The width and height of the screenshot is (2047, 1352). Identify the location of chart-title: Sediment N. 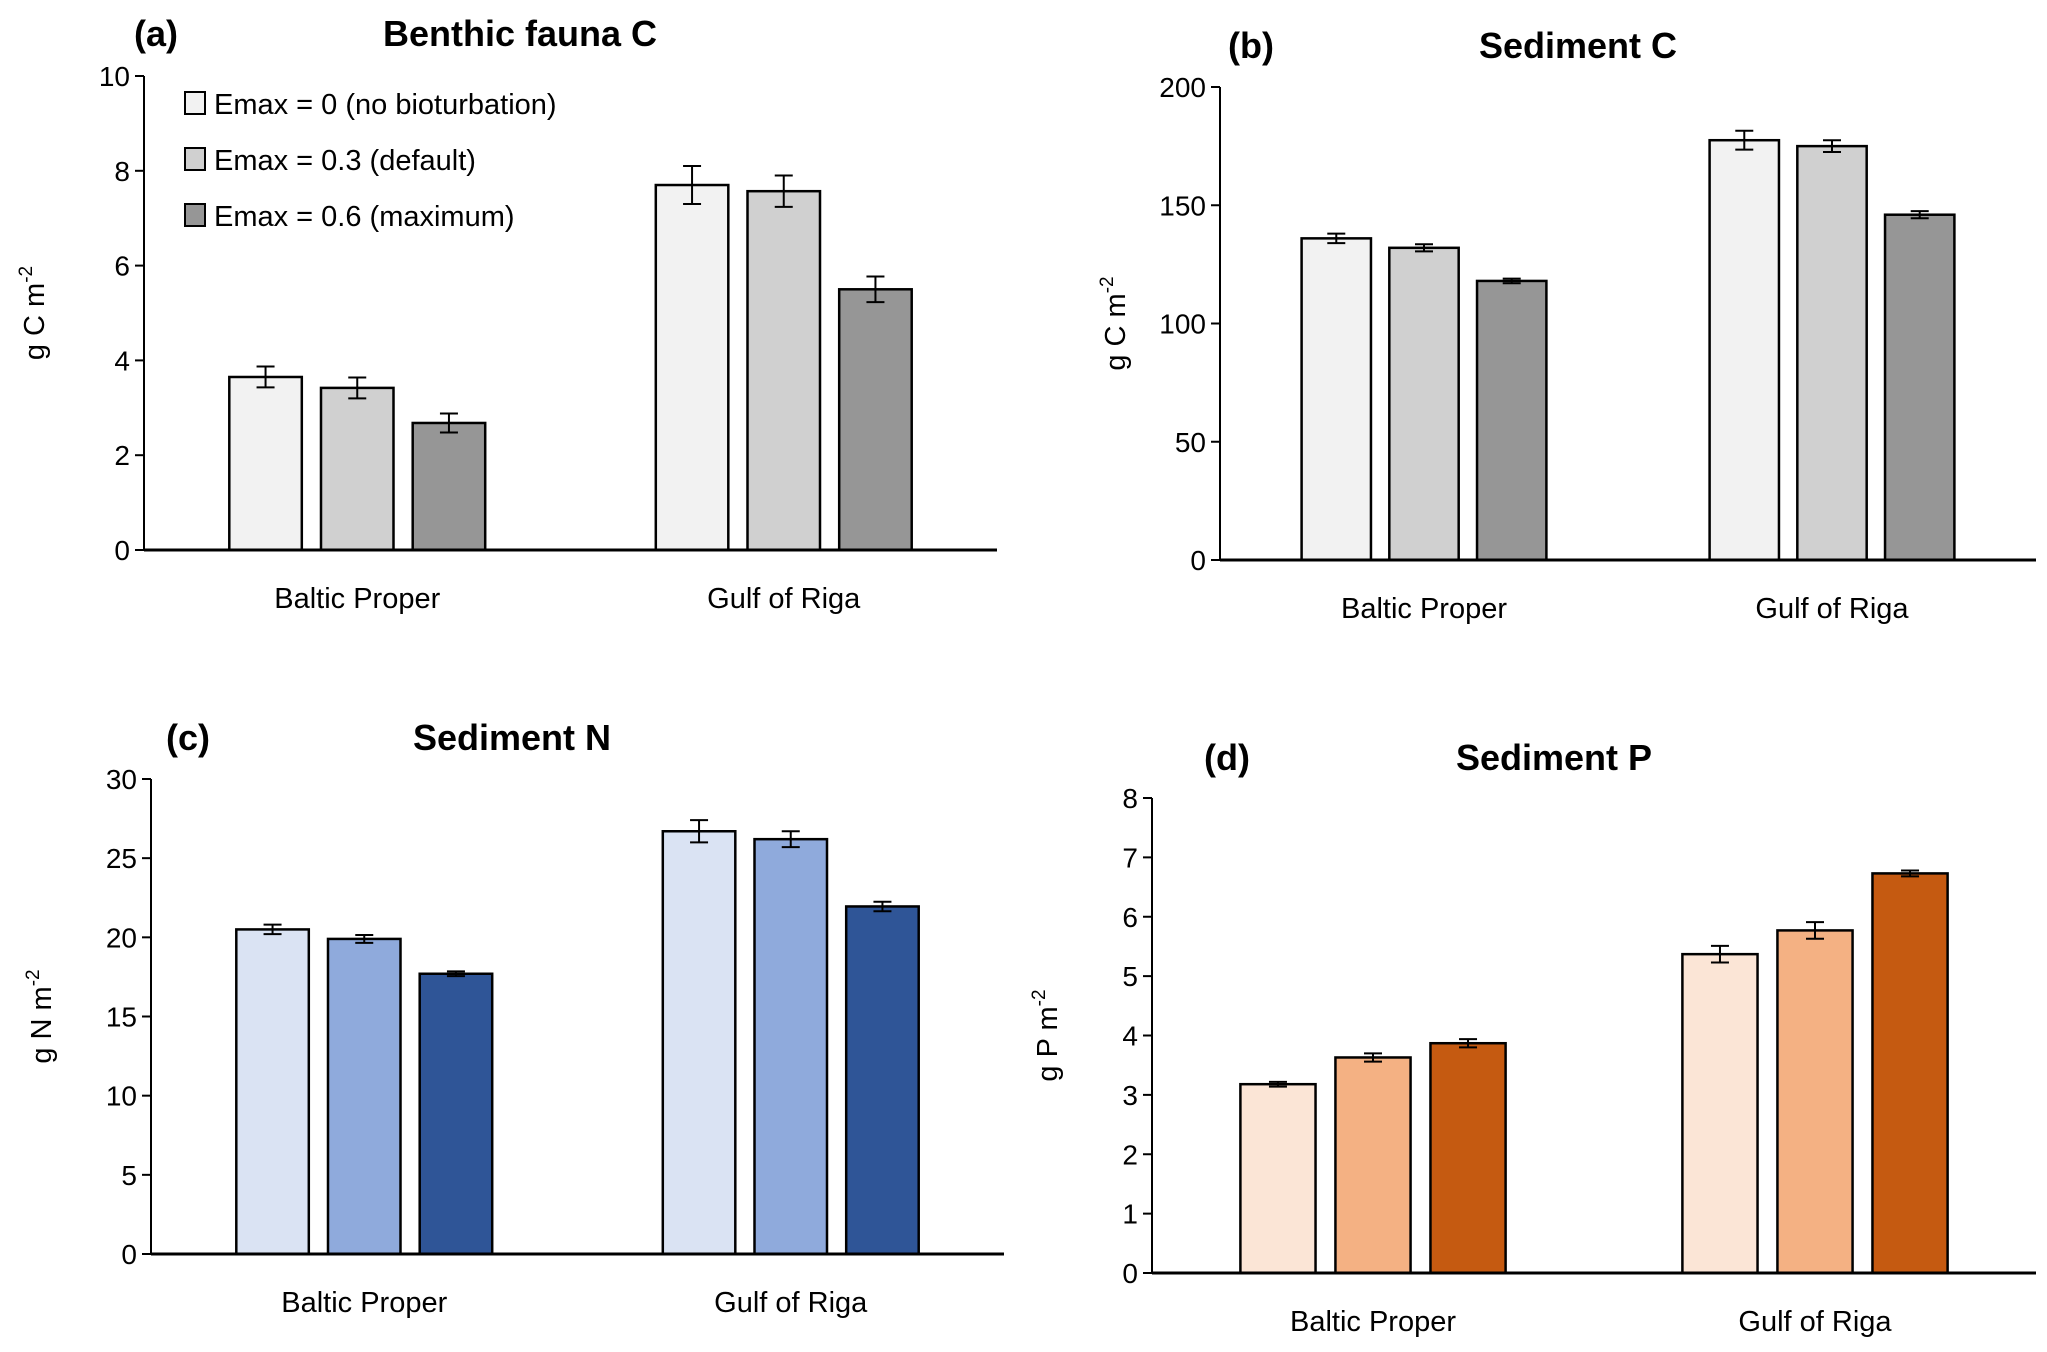
(512, 737).